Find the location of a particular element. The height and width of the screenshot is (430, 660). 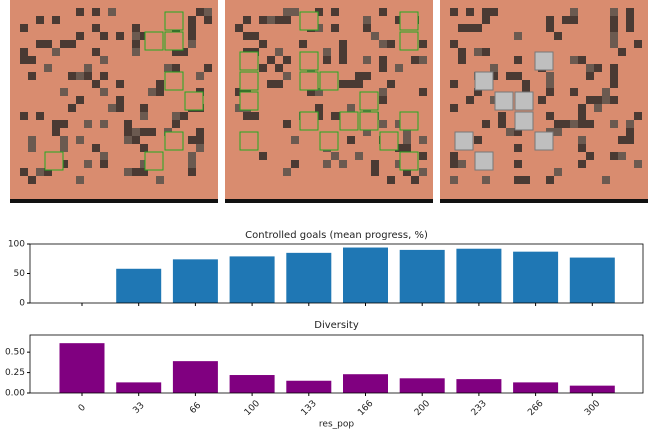

x-tick-label: 233 is located at coordinates (479, 408).